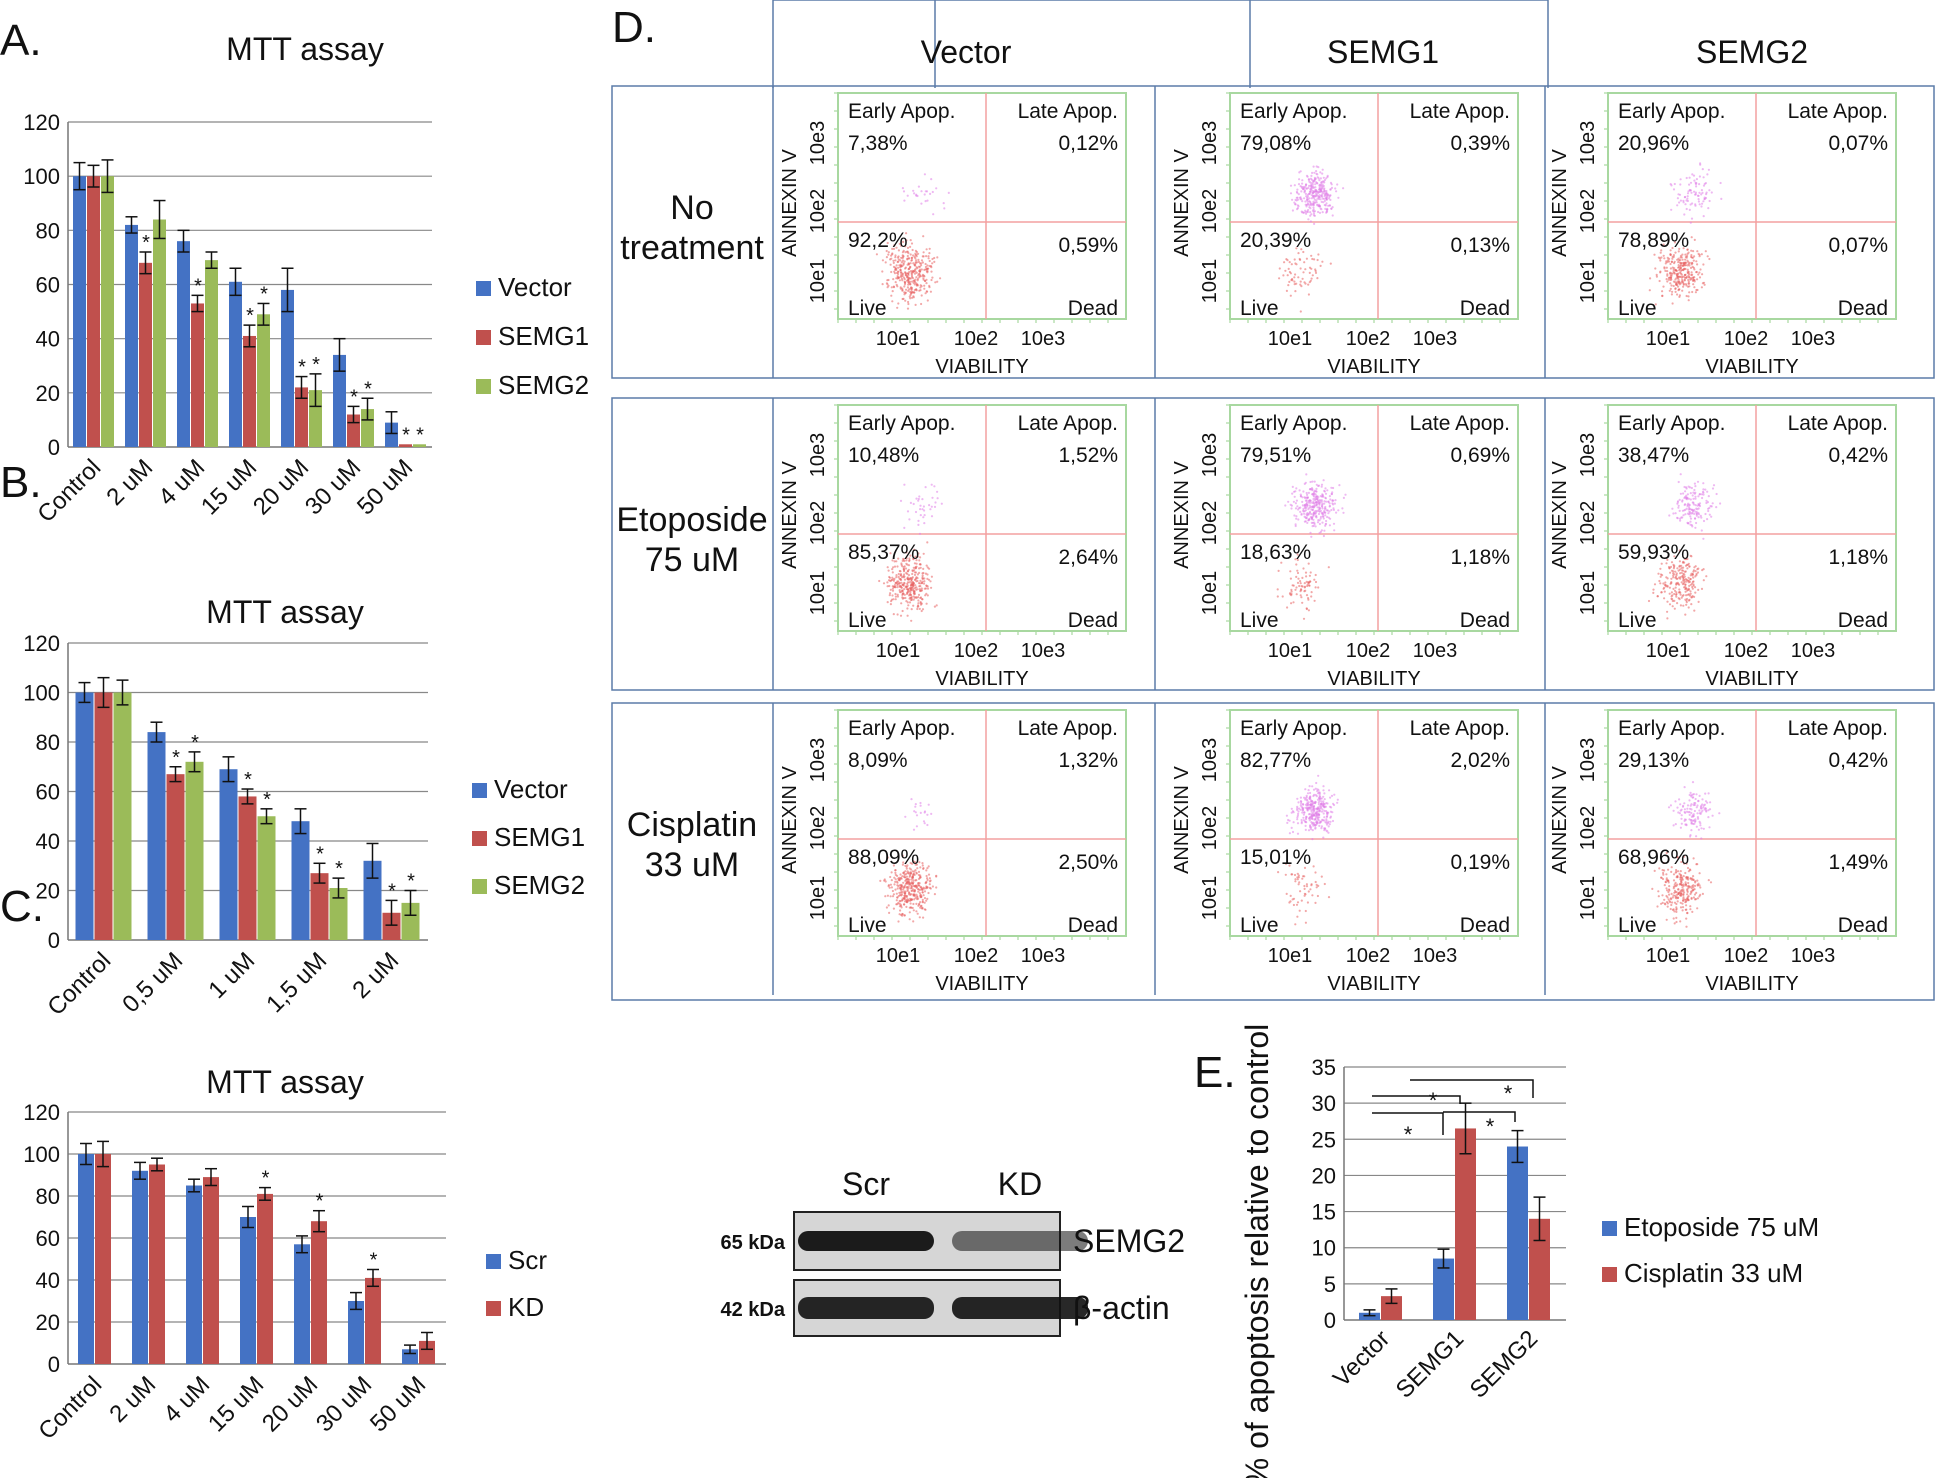 The image size is (1936, 1478). What do you see at coordinates (385, 487) in the screenshot?
I see `category-label: 50 uM` at bounding box center [385, 487].